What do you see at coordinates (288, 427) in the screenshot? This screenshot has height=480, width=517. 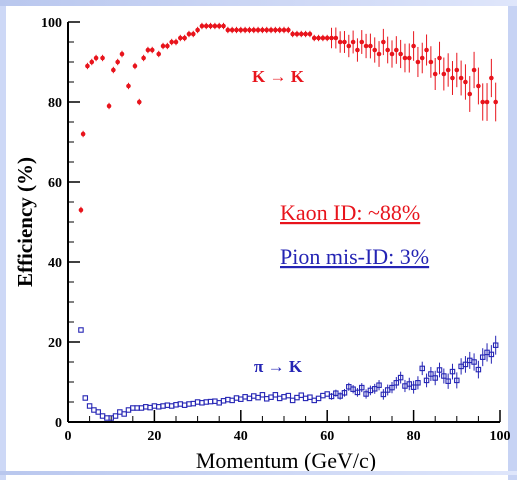 I see `x-ticks: 0 20 40 60 80 100` at bounding box center [288, 427].